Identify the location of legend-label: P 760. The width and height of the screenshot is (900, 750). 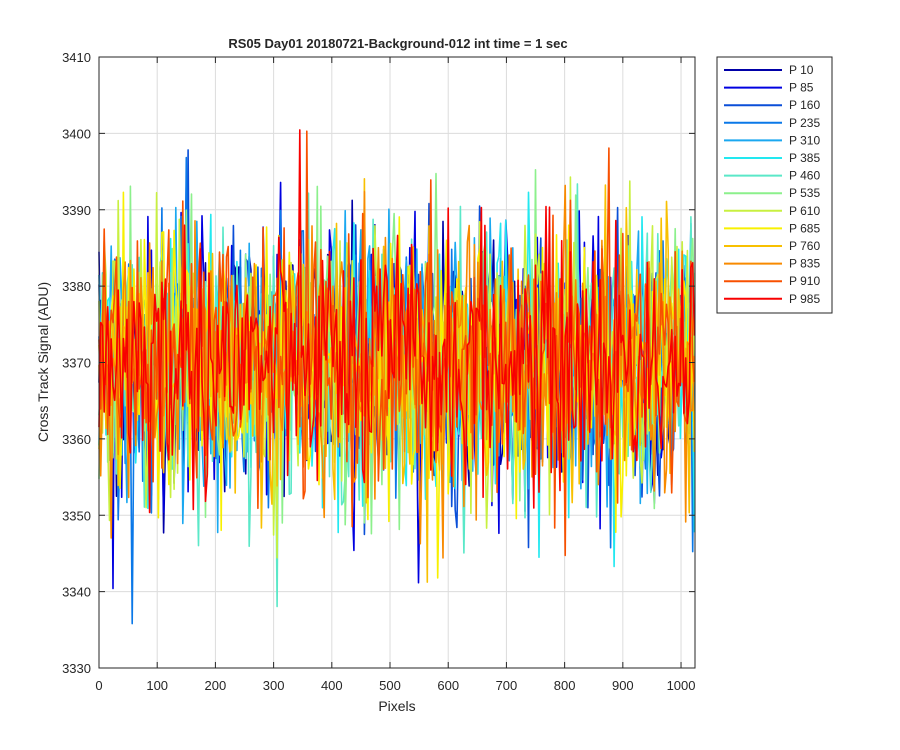
(804, 246).